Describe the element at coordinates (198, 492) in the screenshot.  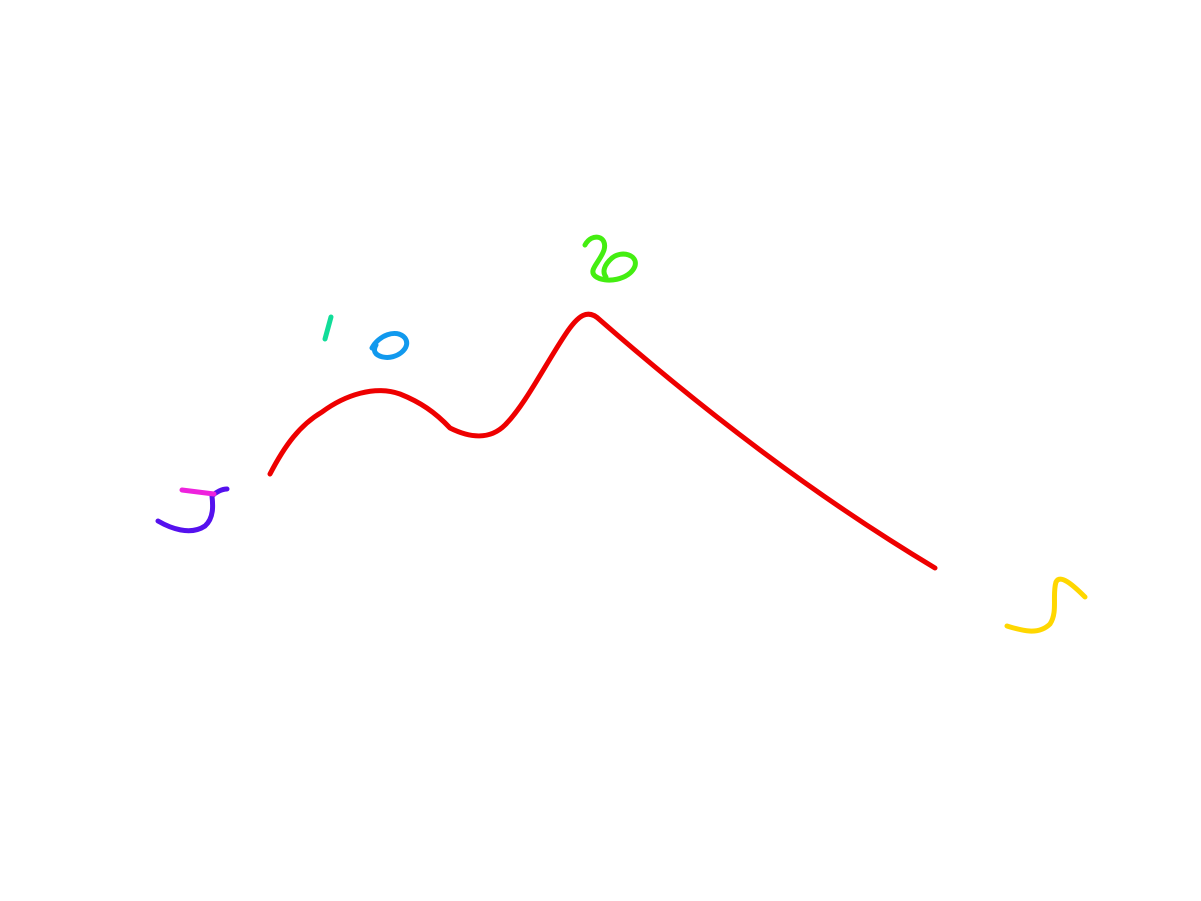
I see `left-hook-bar` at that location.